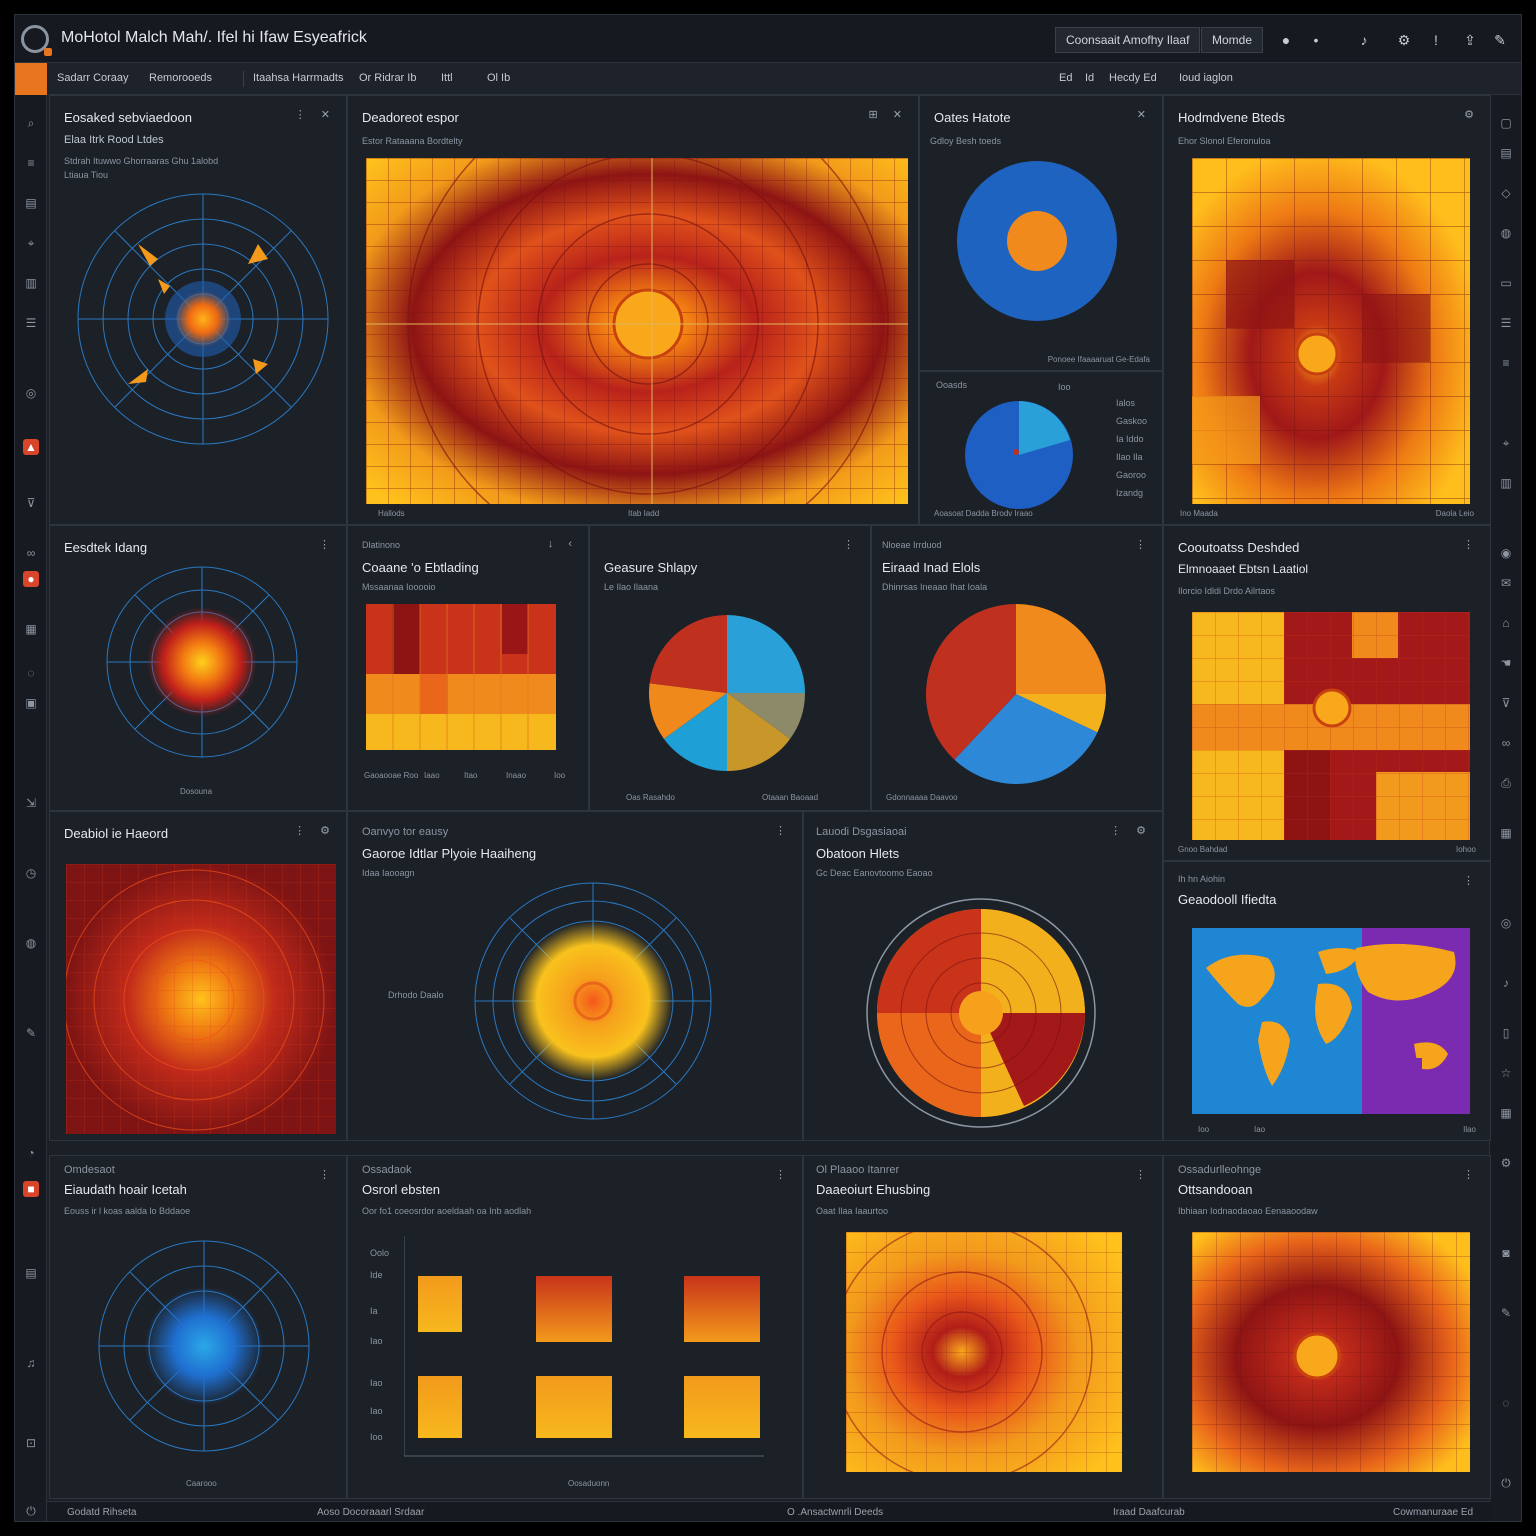 The image size is (1536, 1536). I want to click on panel-menu-icon: ⊞ ✕, so click(888, 115).